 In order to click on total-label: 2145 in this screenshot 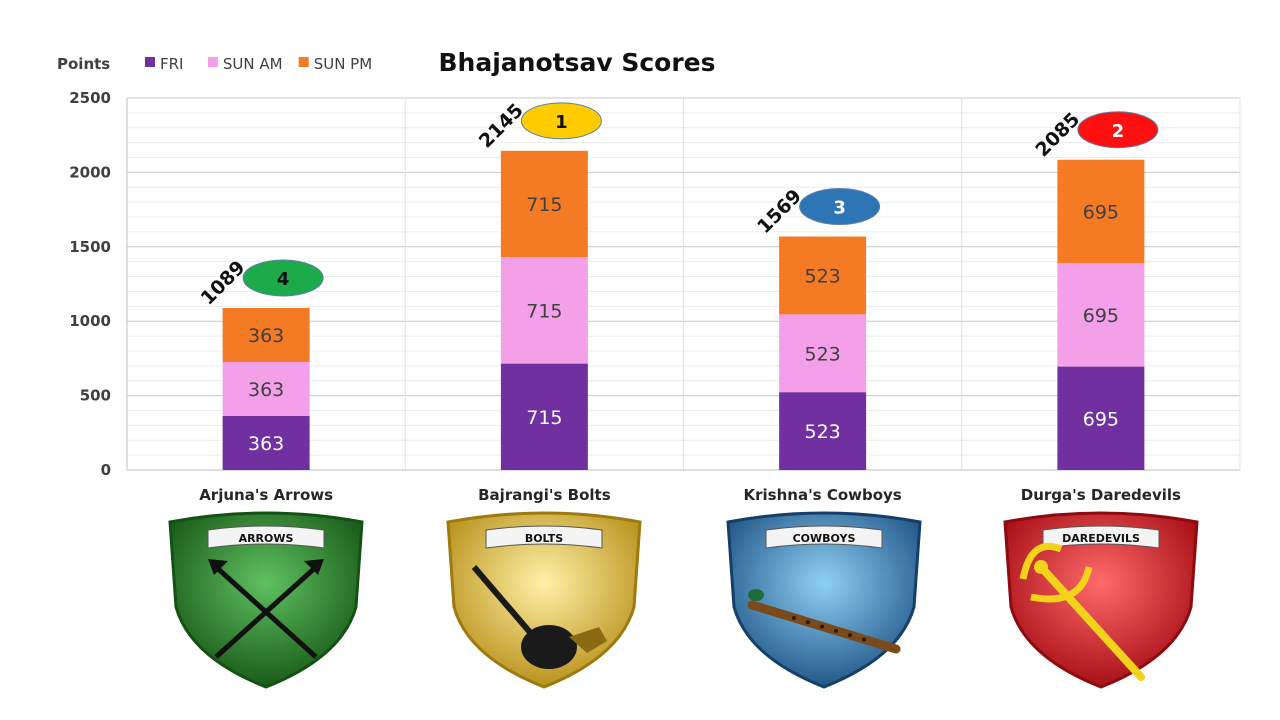, I will do `click(501, 125)`.